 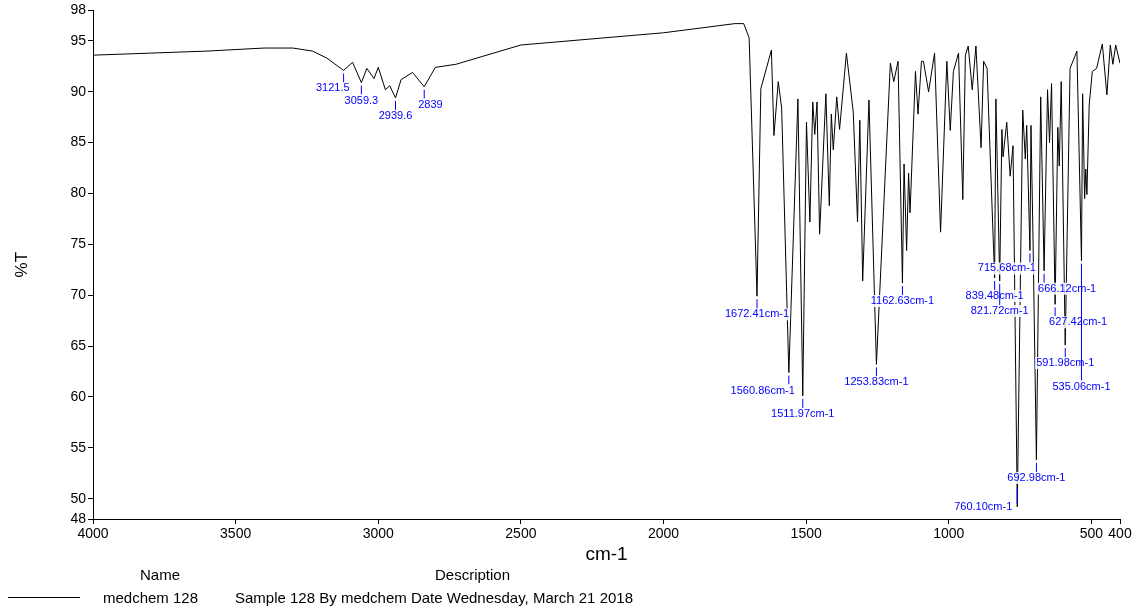 I want to click on y-tick-label: 98, so click(x=78, y=9).